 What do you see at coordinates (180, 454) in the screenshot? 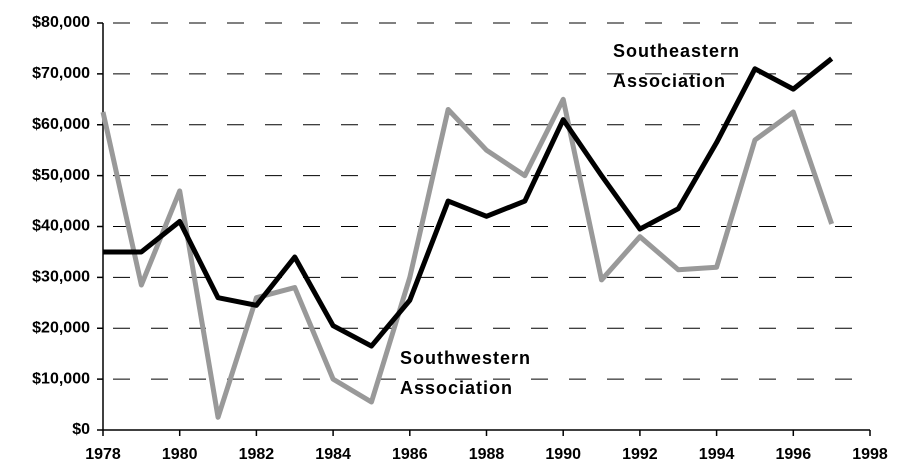
I see `x-tick-label: 1980` at bounding box center [180, 454].